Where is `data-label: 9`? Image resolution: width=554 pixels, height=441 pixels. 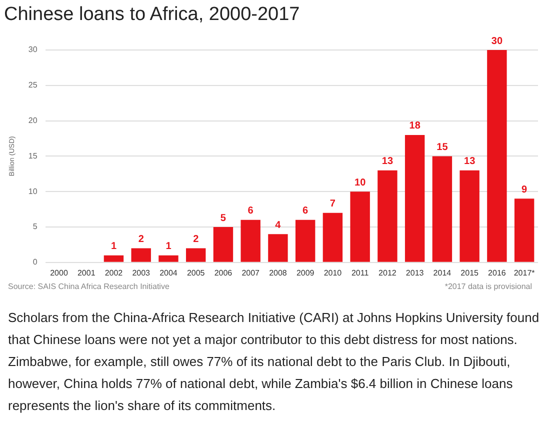
data-label: 9 is located at coordinates (525, 190).